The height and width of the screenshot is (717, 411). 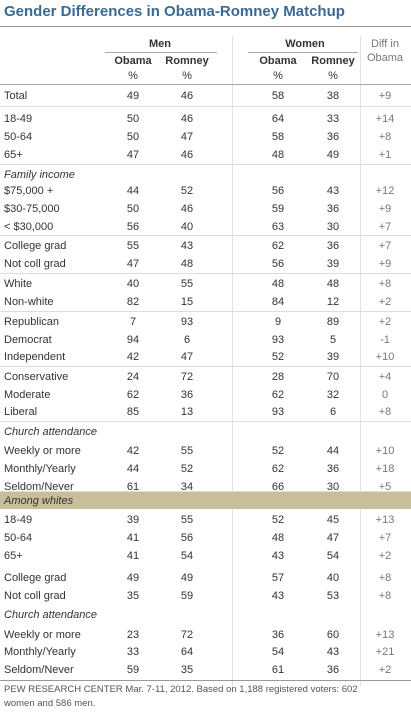 What do you see at coordinates (187, 302) in the screenshot?
I see `cell: 15` at bounding box center [187, 302].